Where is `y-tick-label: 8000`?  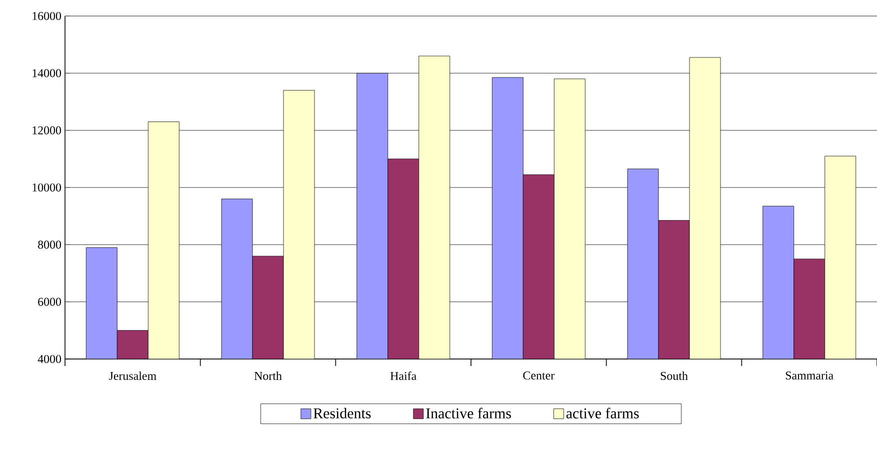
y-tick-label: 8000 is located at coordinates (50, 244).